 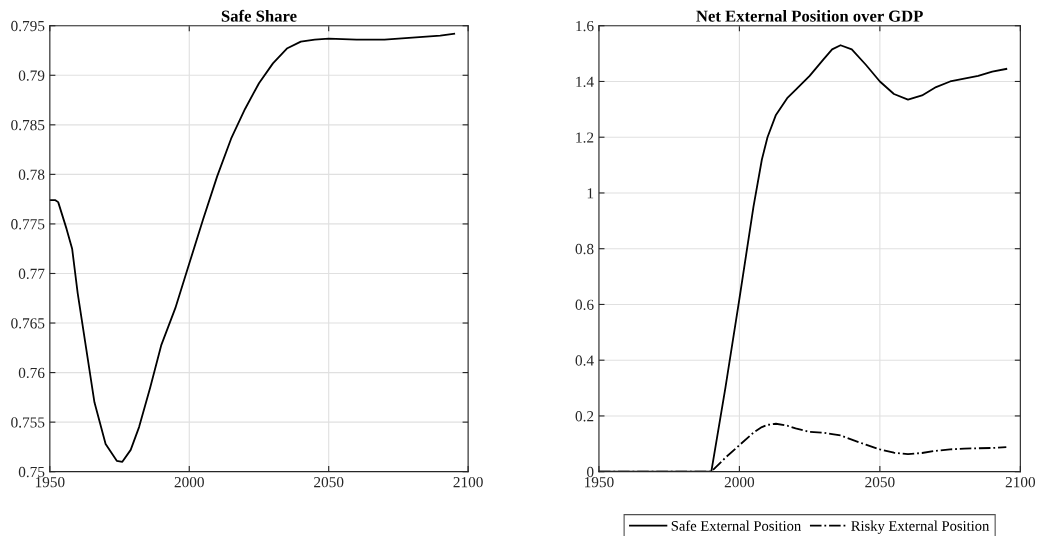 What do you see at coordinates (31, 472) in the screenshot?
I see `y-tick-label: 0.75` at bounding box center [31, 472].